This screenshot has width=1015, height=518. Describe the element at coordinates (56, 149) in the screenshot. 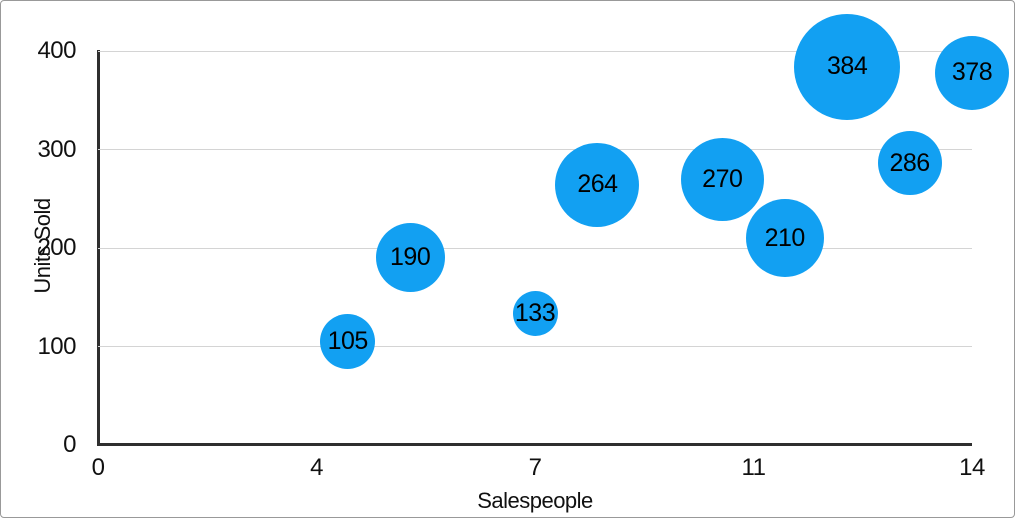

I see `y-axis-tick-label-300: 300` at that location.